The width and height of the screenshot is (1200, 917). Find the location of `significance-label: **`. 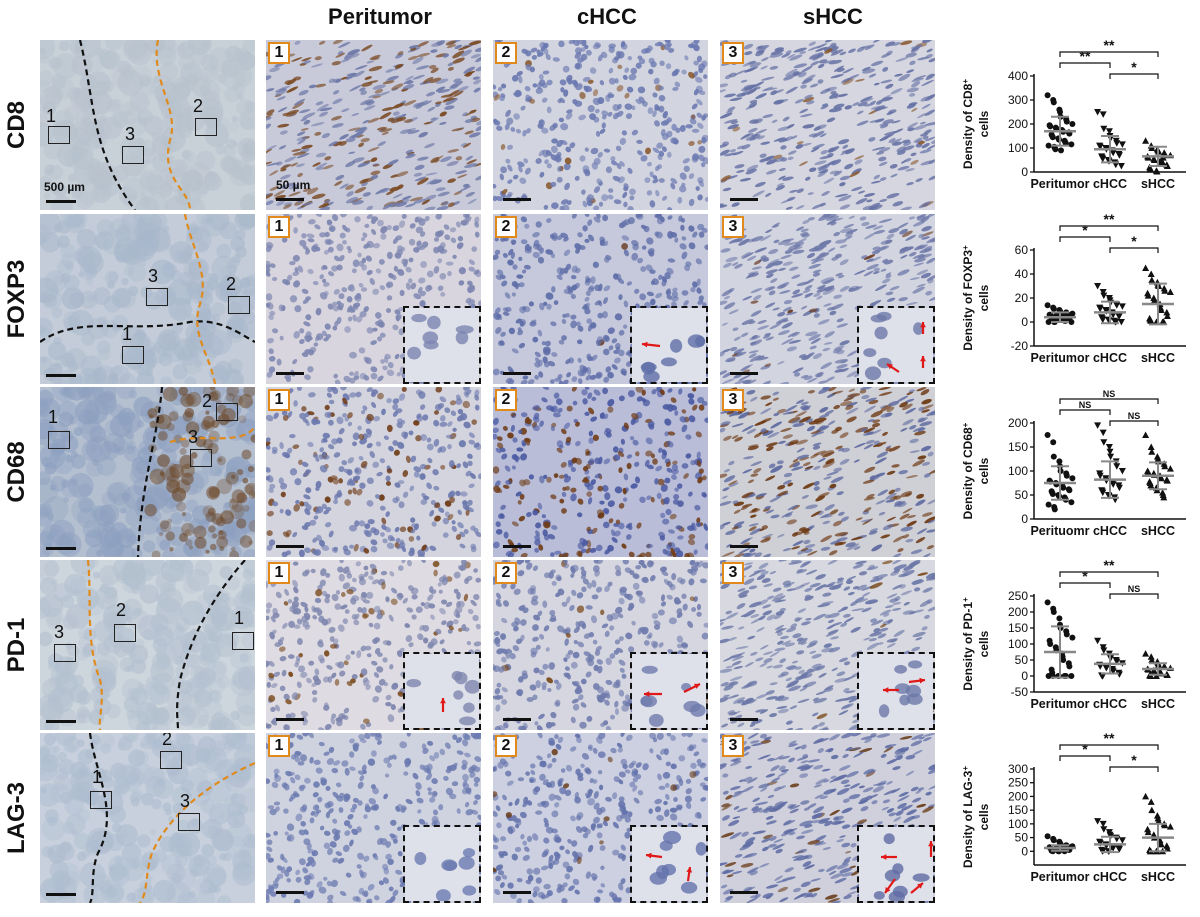

significance-label: ** is located at coordinates (1085, 56).